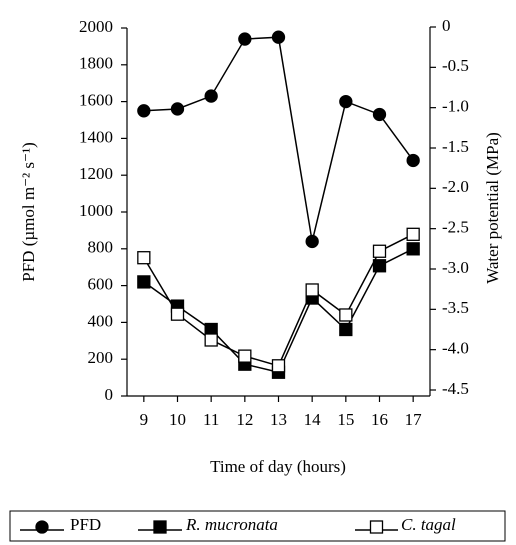  I want to click on y2-tick-label: -2.0, so click(455, 186).